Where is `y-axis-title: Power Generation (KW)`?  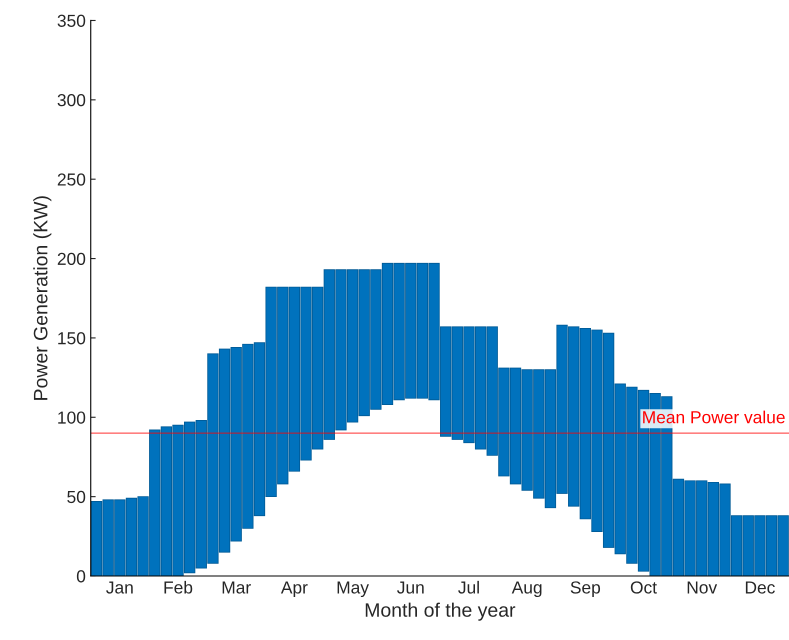
y-axis-title: Power Generation (KW) is located at coordinates (42, 298).